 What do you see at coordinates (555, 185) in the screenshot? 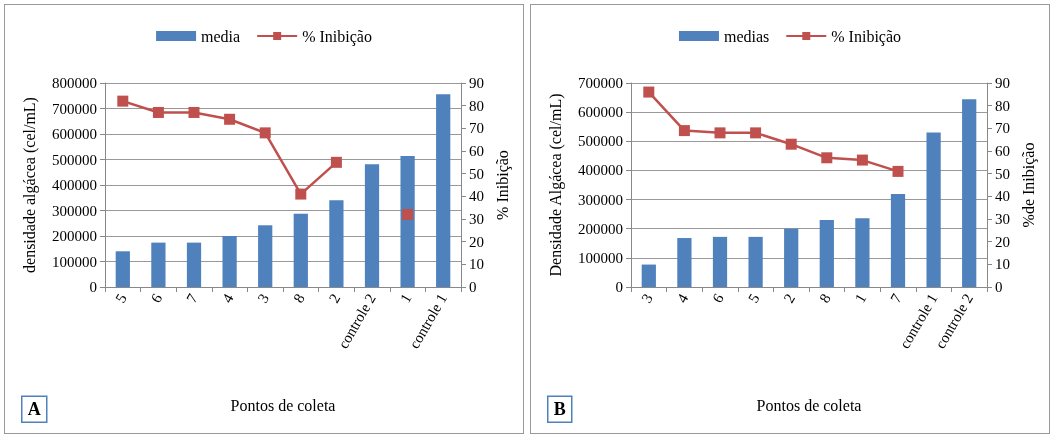
I see `y-axis-title: Densidade Algácea (cel/mL)` at bounding box center [555, 185].